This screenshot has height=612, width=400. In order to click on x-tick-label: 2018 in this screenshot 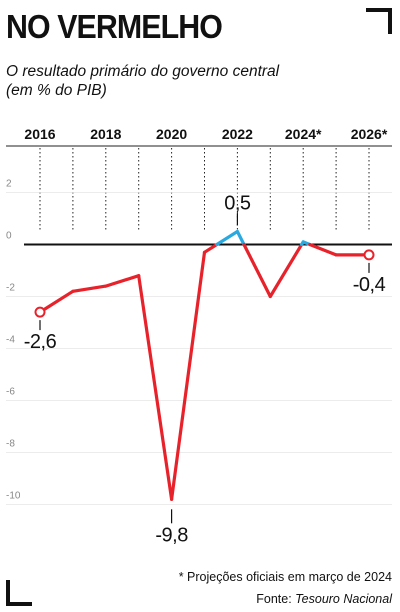, I will do `click(105, 134)`.